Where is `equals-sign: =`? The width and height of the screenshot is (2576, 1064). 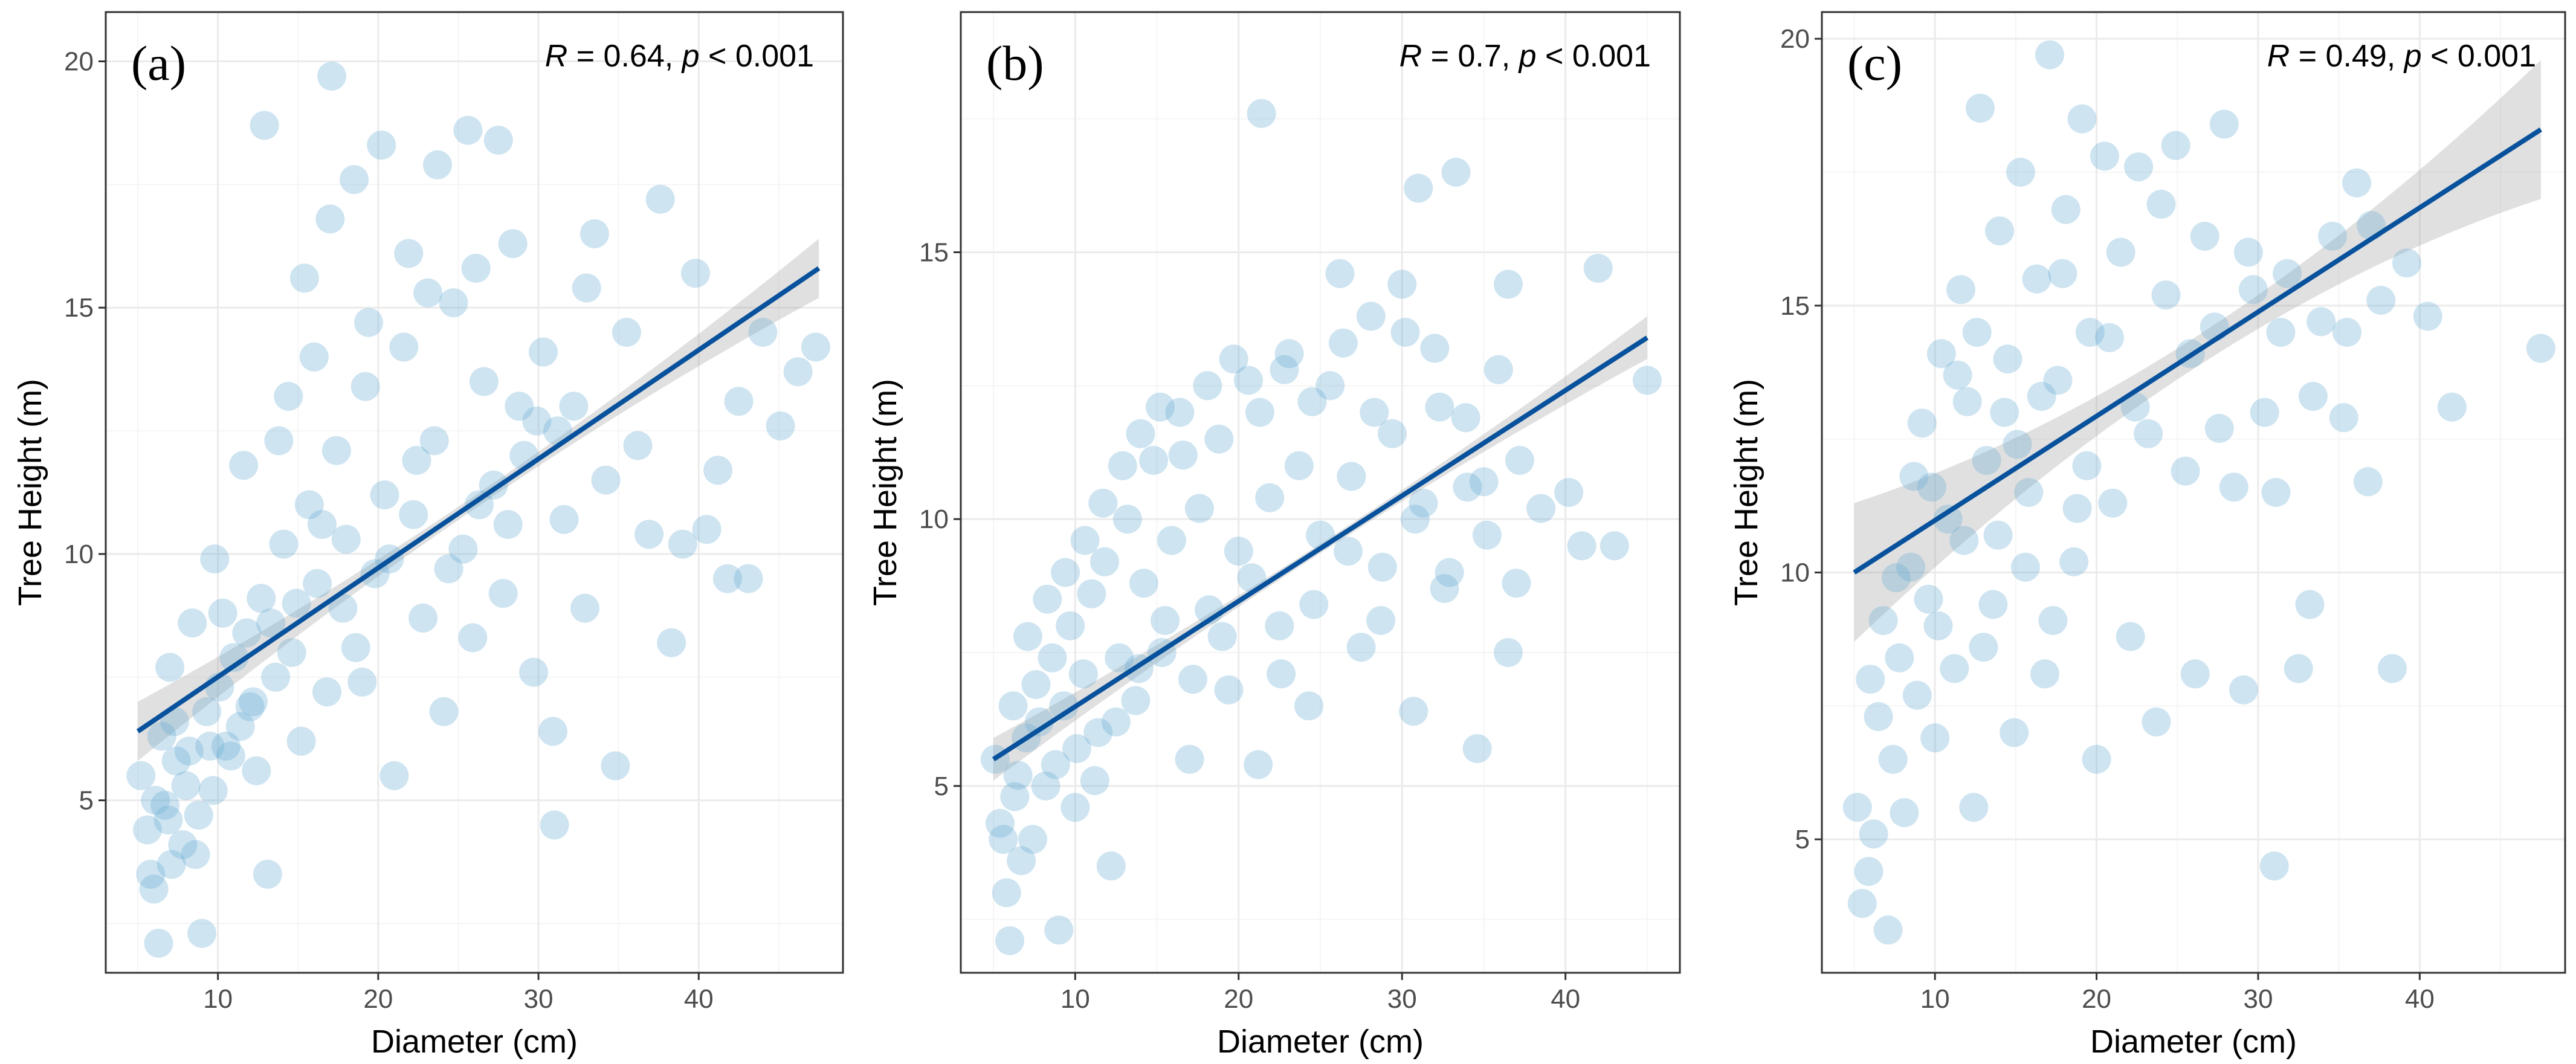
equals-sign: = is located at coordinates (585, 56).